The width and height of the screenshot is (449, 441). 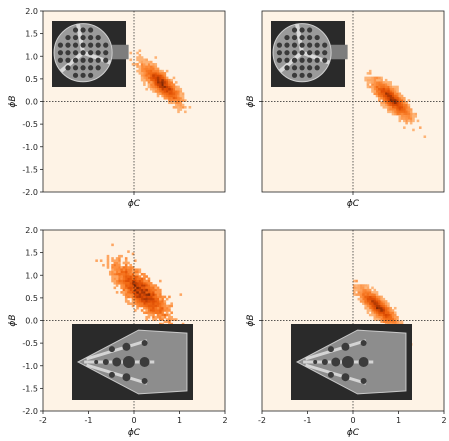 I want to click on y-tick-label: 0.0, so click(x=31, y=102).